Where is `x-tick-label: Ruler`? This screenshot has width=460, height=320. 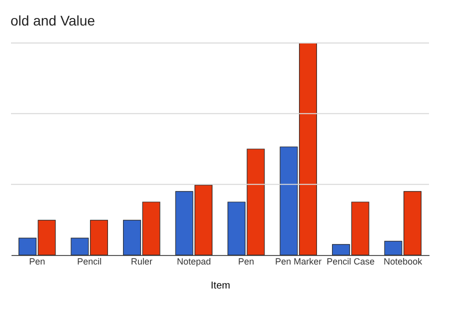
x-tick-label: Ruler is located at coordinates (141, 261).